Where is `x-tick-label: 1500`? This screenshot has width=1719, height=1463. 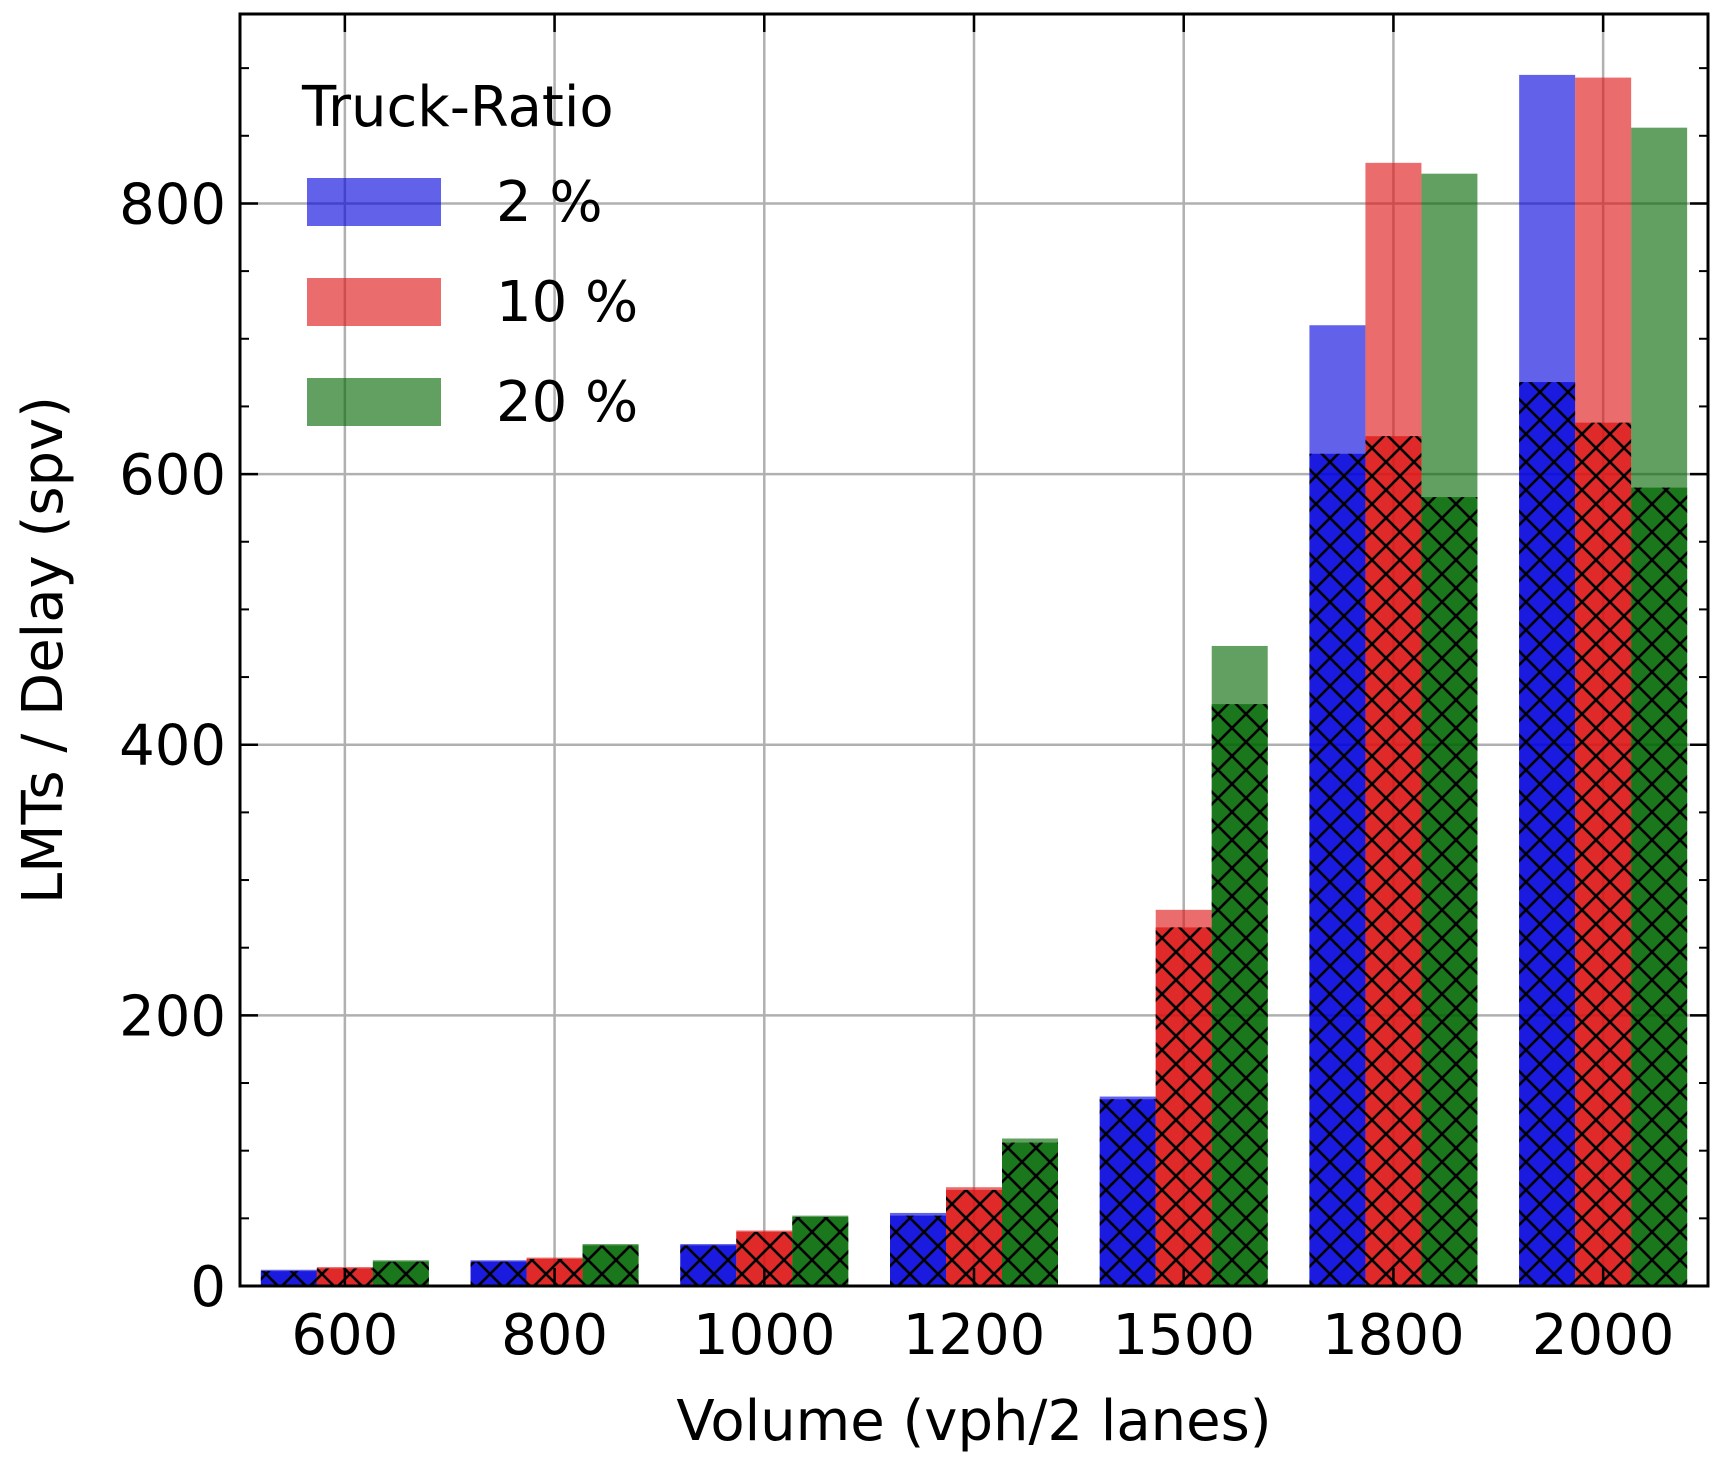 x-tick-label: 1500 is located at coordinates (1183, 1335).